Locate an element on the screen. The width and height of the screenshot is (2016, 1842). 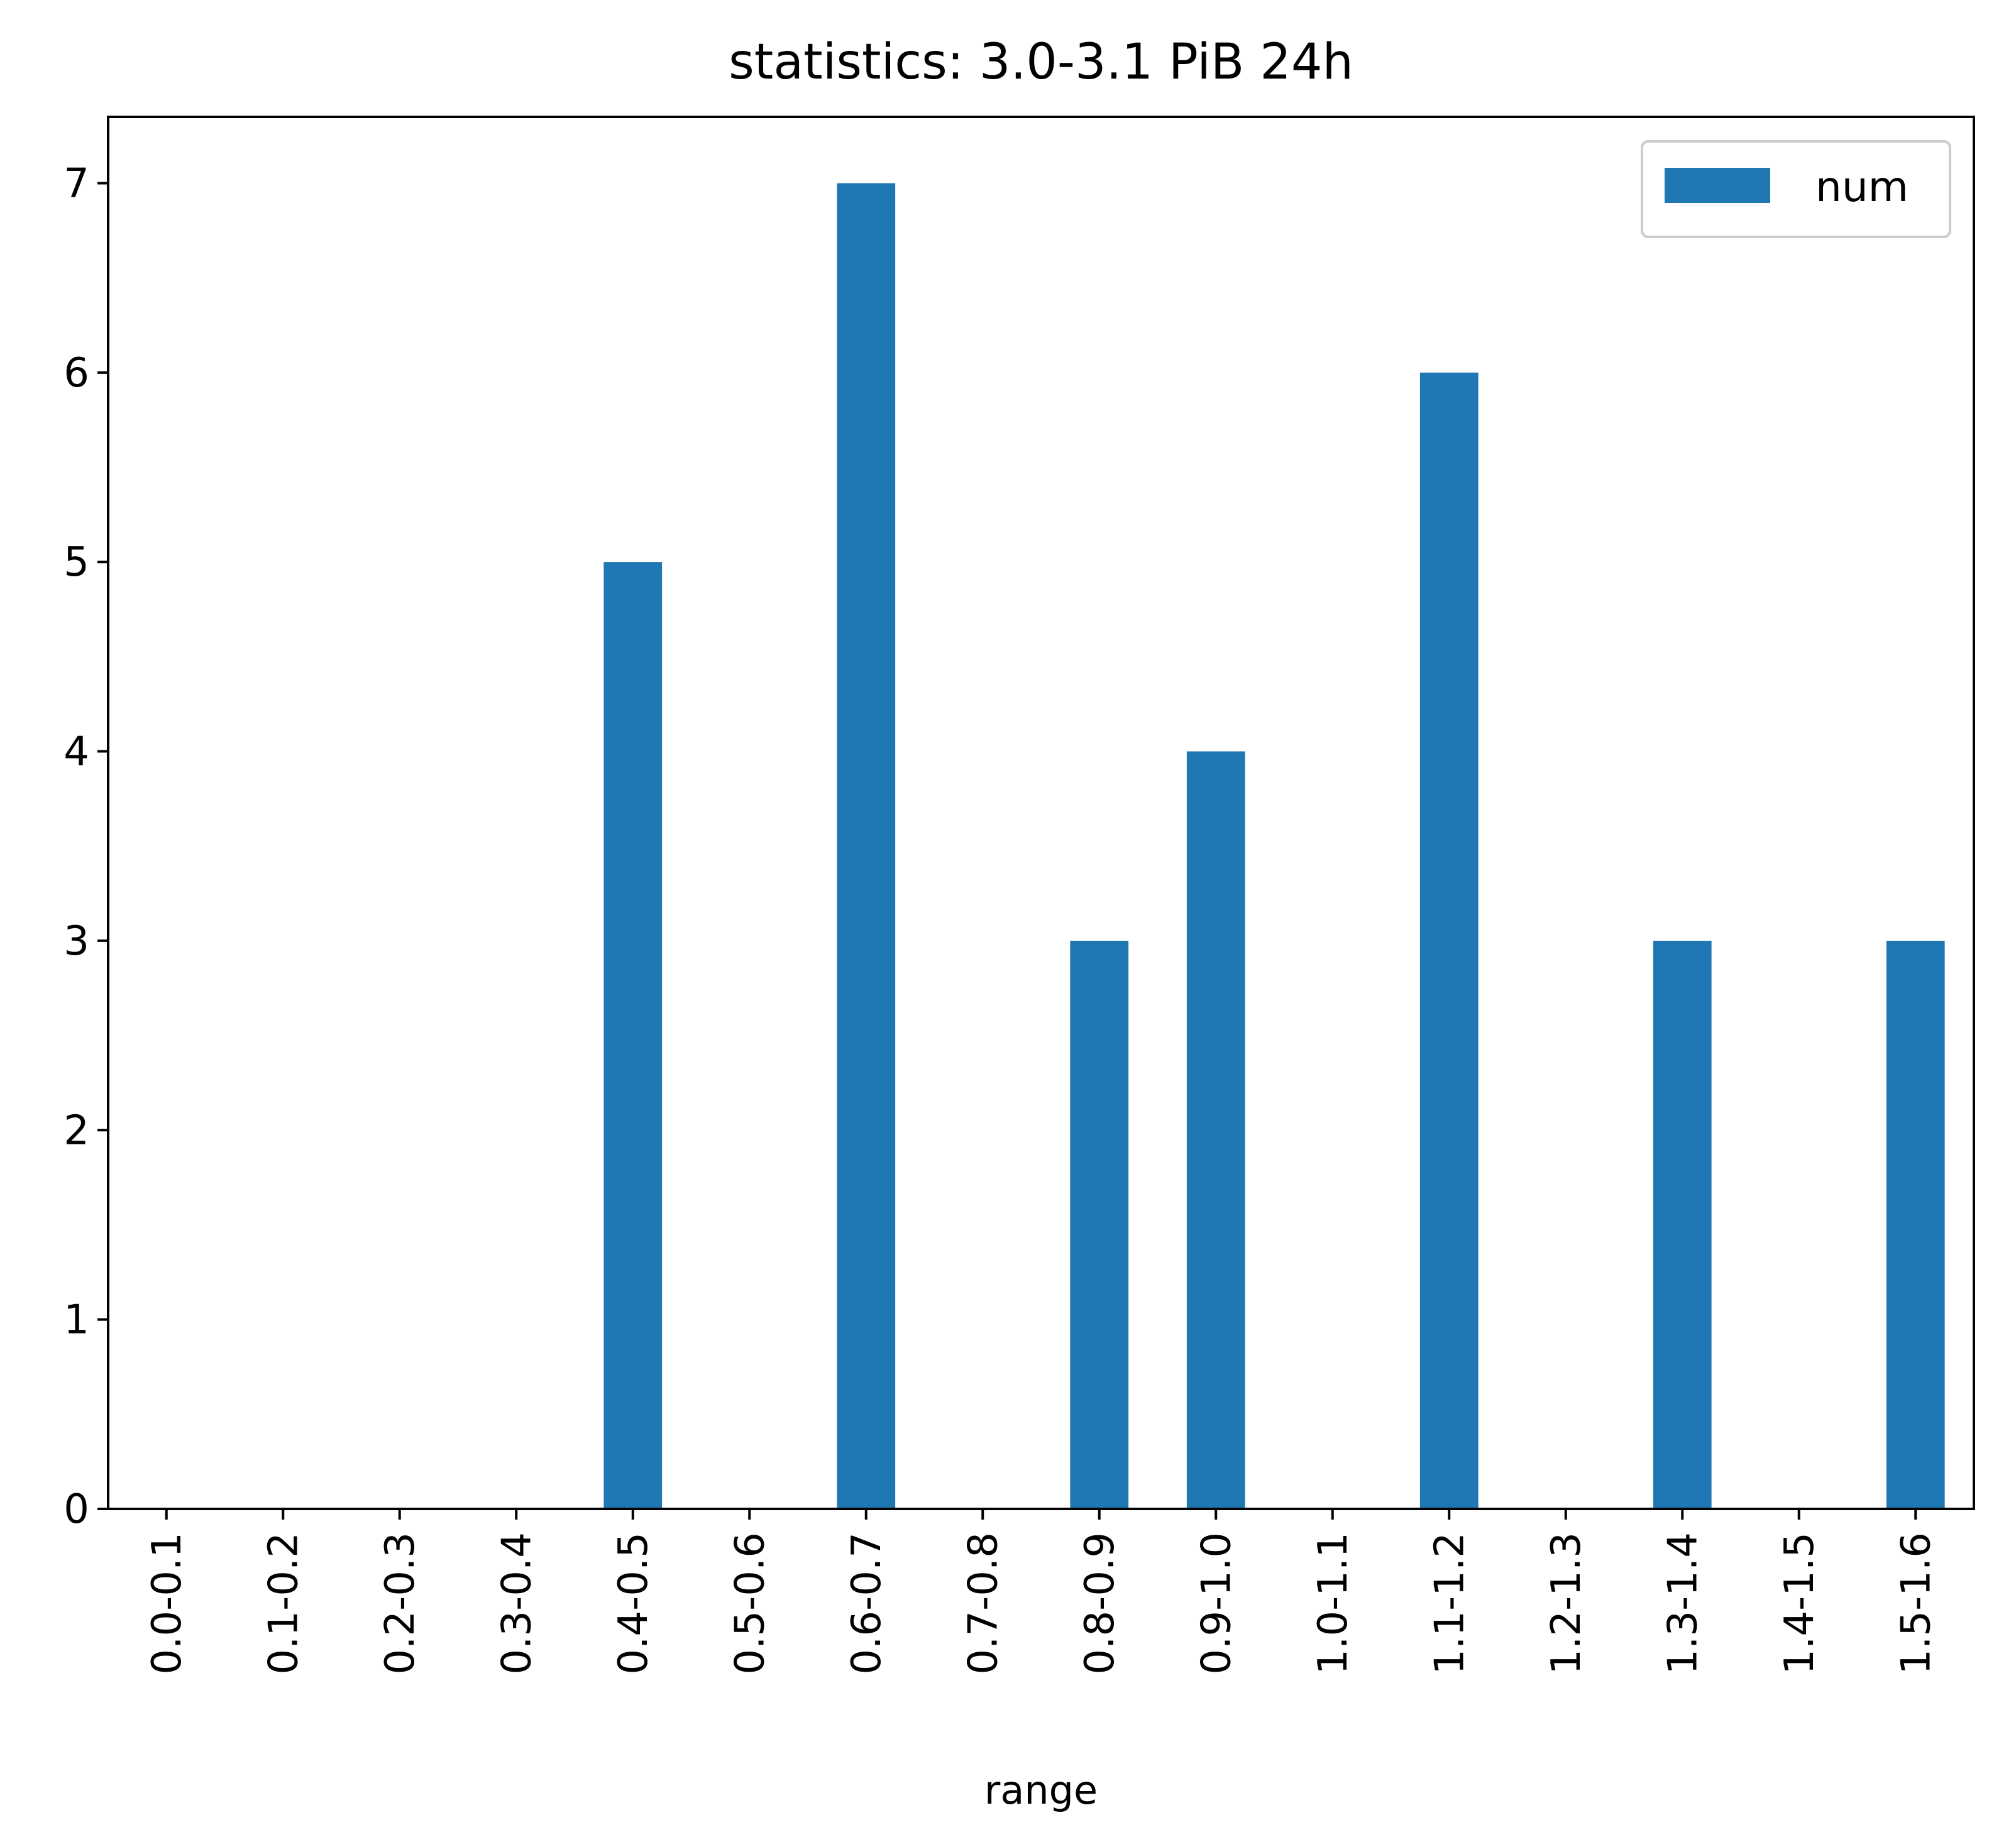
x-tick-label: 0.1-0.2 is located at coordinates (283, 1603).